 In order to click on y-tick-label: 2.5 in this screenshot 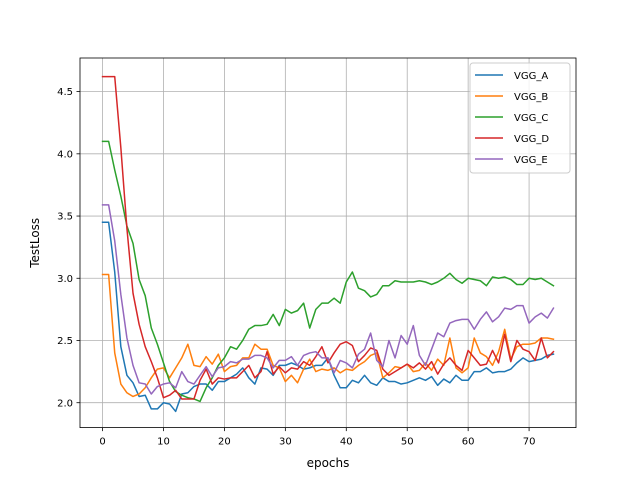, I will do `click(65, 341)`.